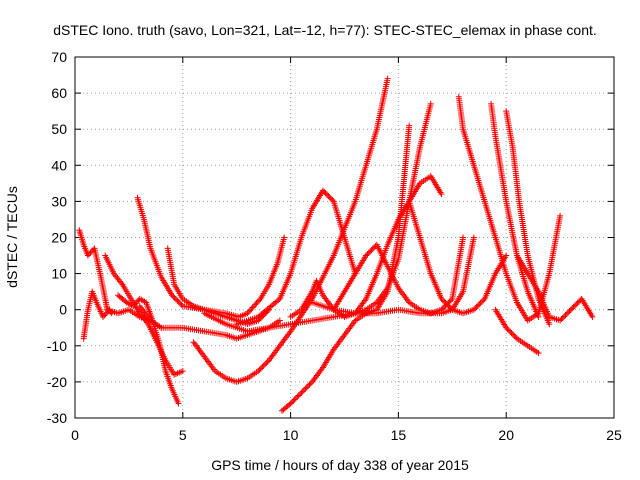  I want to click on y-tick-label: 0, so click(63, 310).